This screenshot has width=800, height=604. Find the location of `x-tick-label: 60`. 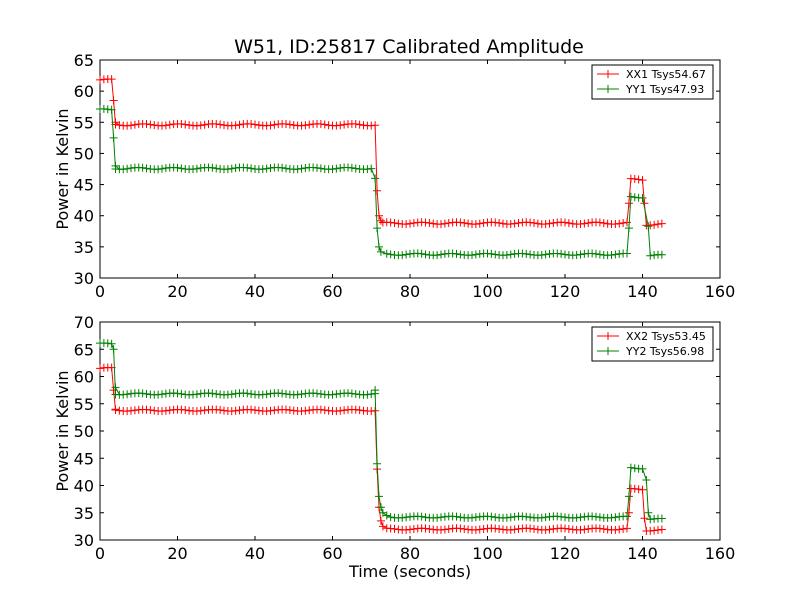

x-tick-label: 60 is located at coordinates (332, 553).